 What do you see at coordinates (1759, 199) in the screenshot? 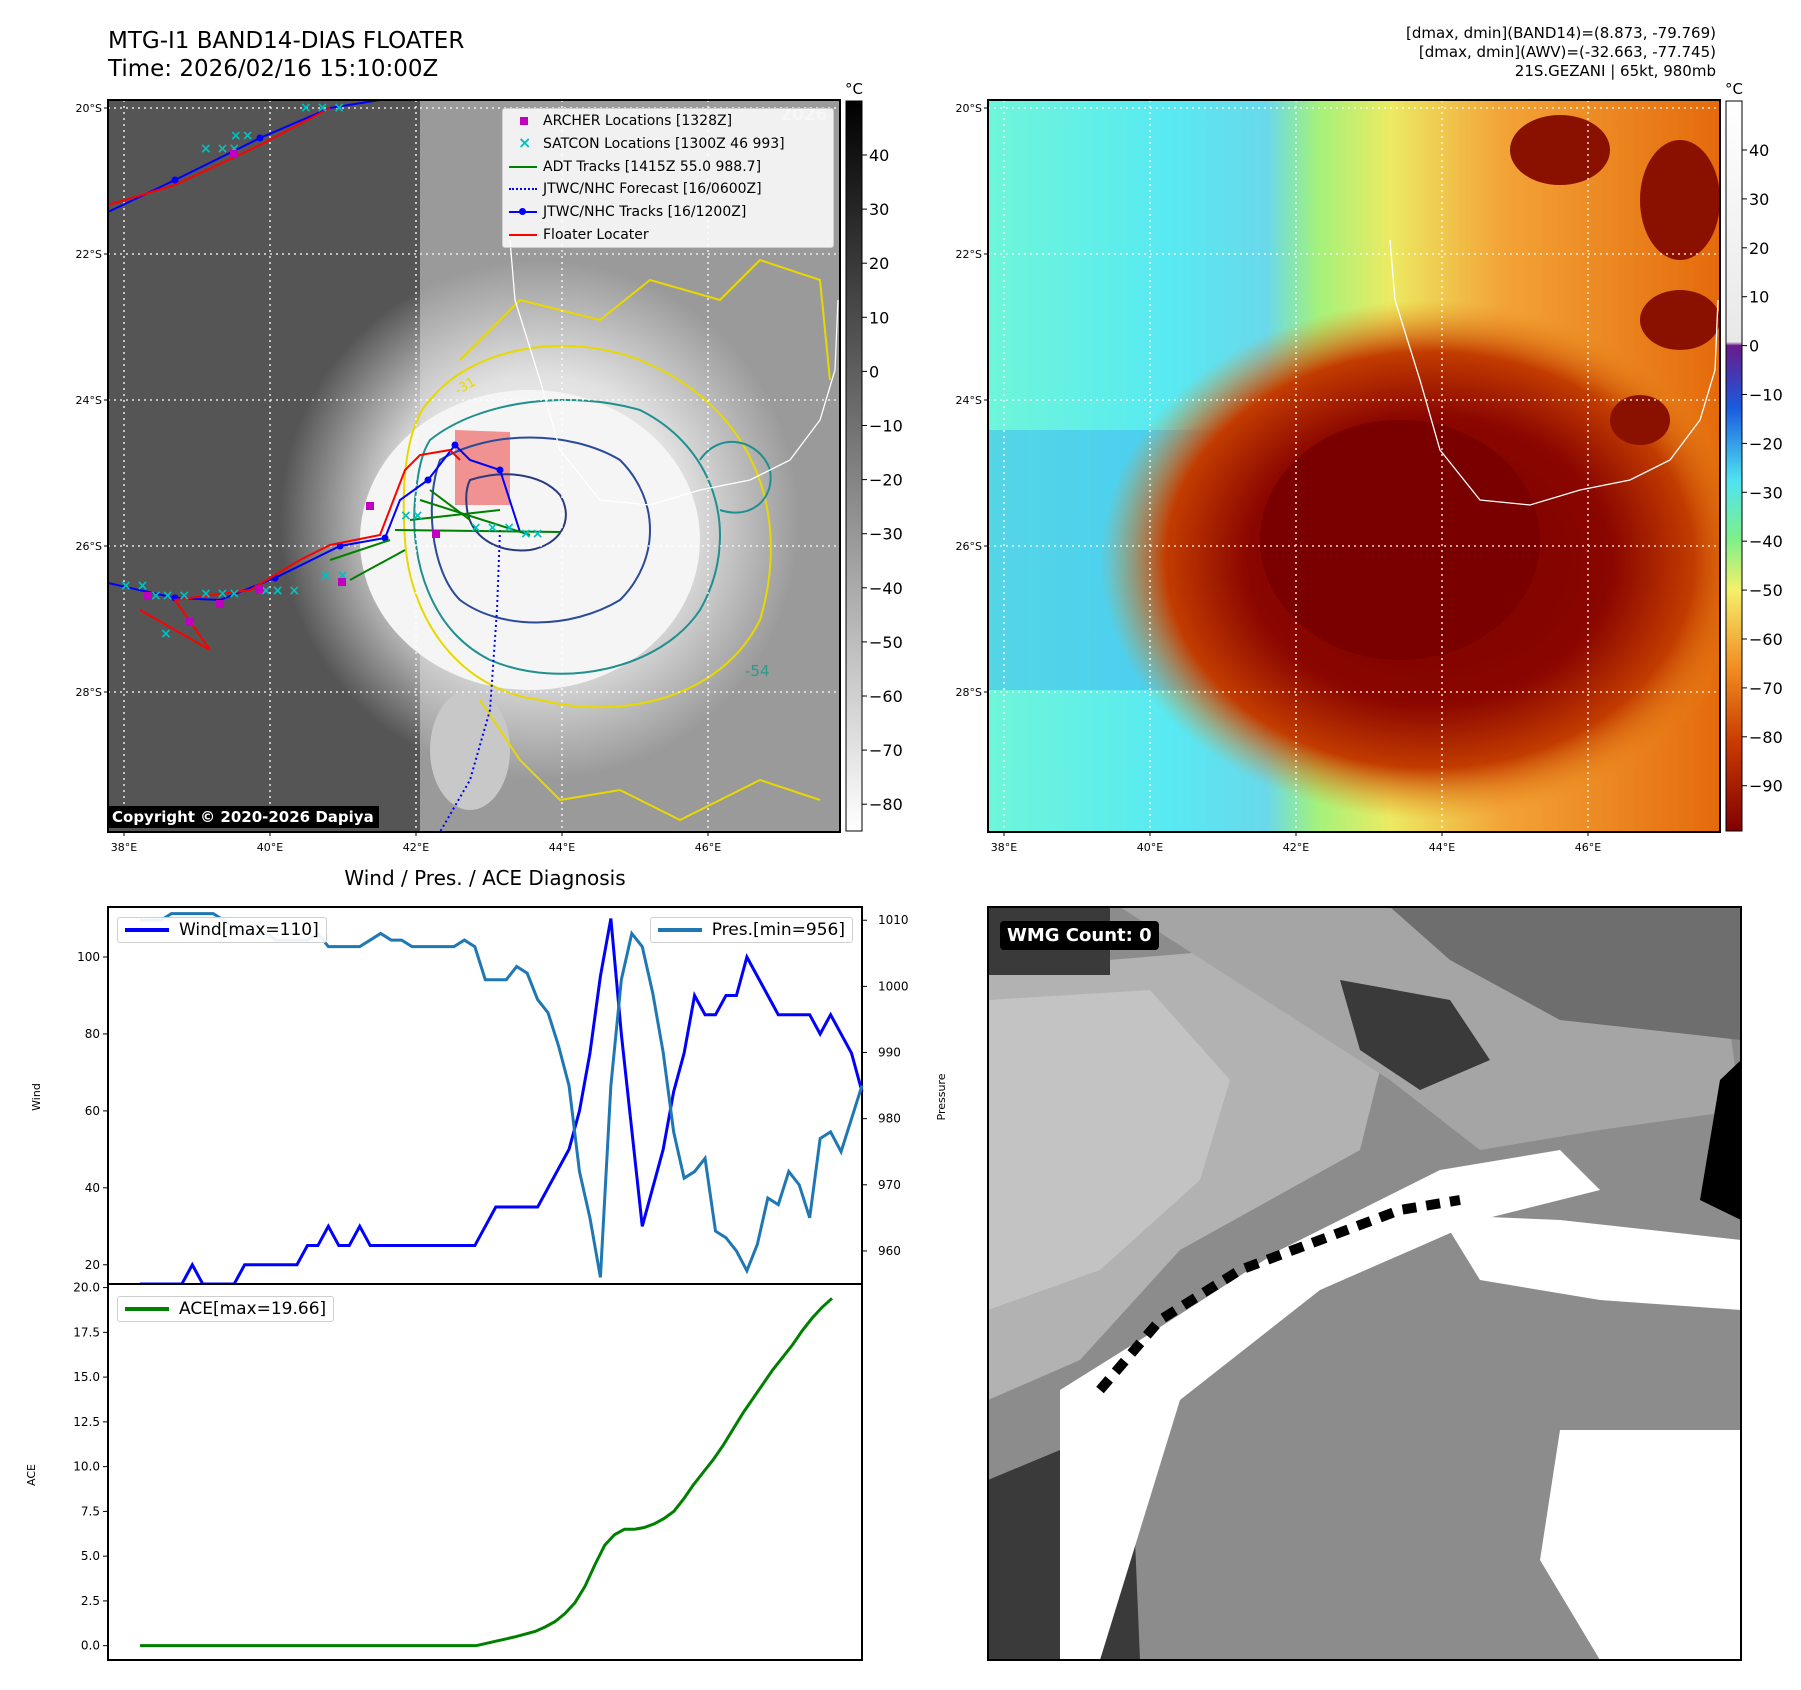
I see `wv-colorbar-label: 30` at bounding box center [1759, 199].